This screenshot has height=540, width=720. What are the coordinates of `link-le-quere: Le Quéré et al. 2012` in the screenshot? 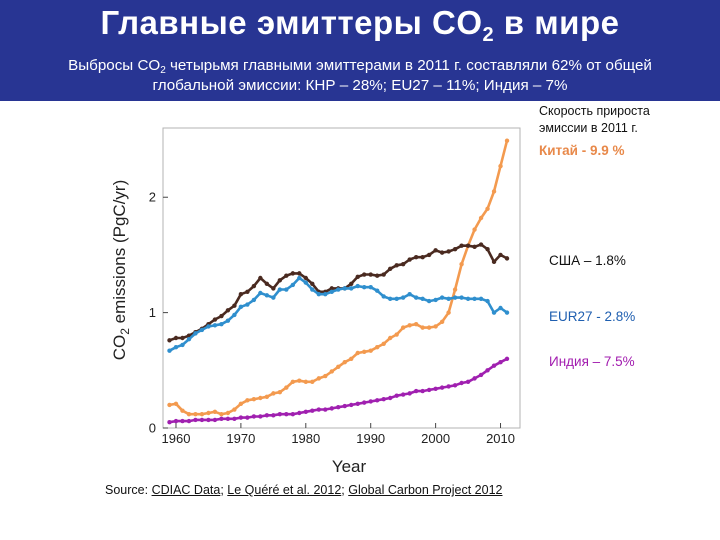 It's located at (284, 490).